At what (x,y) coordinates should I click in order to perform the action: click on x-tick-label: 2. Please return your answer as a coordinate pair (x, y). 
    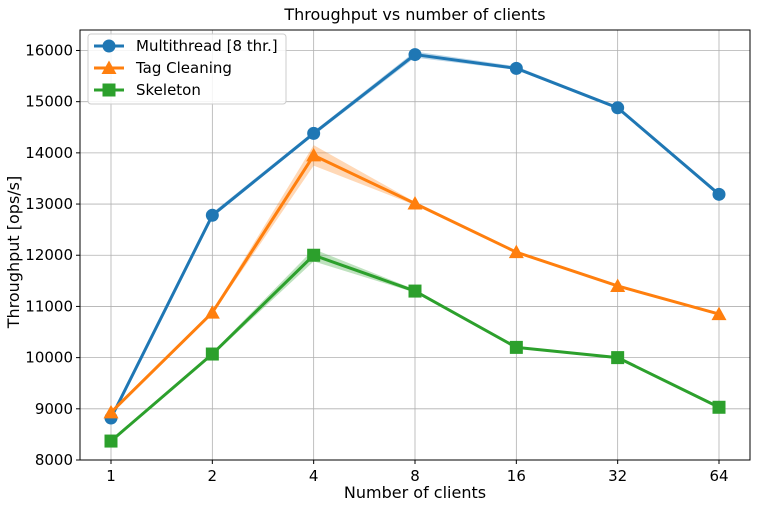
    Looking at the image, I should click on (213, 476).